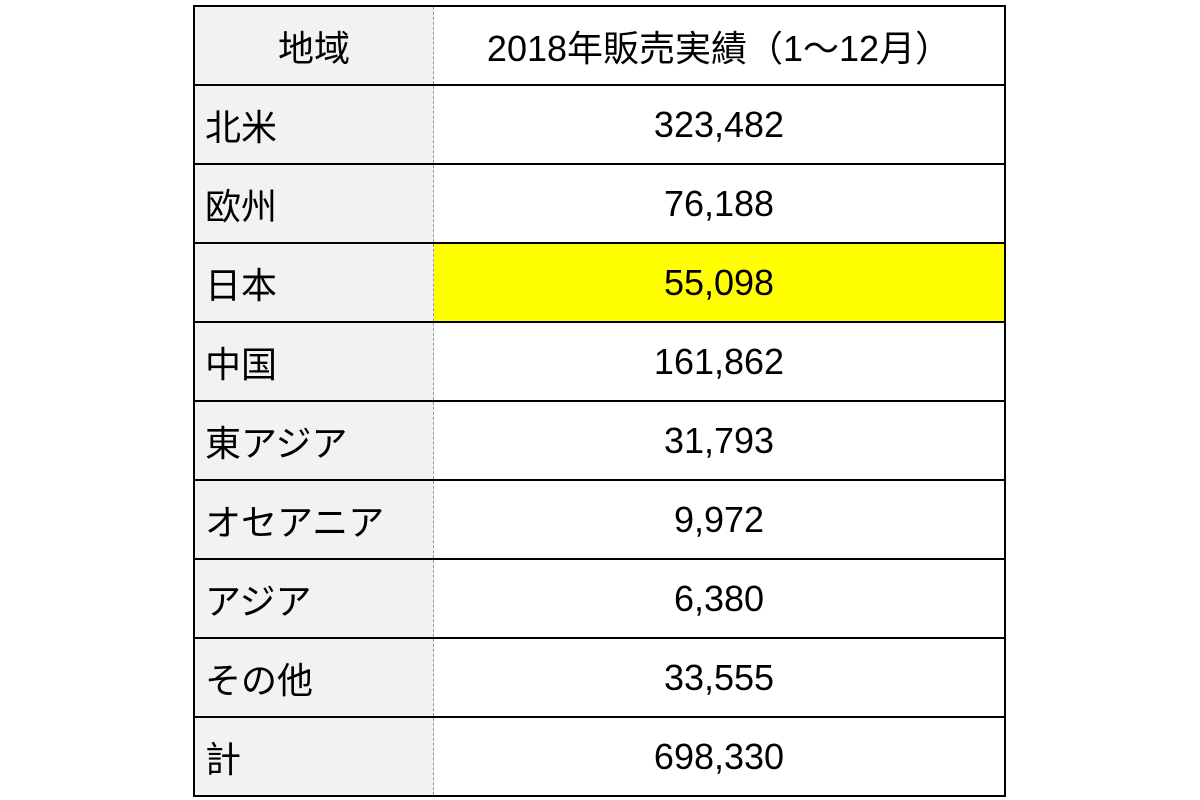 The height and width of the screenshot is (800, 1200). I want to click on sales-cell: 6,380, so click(719, 598).